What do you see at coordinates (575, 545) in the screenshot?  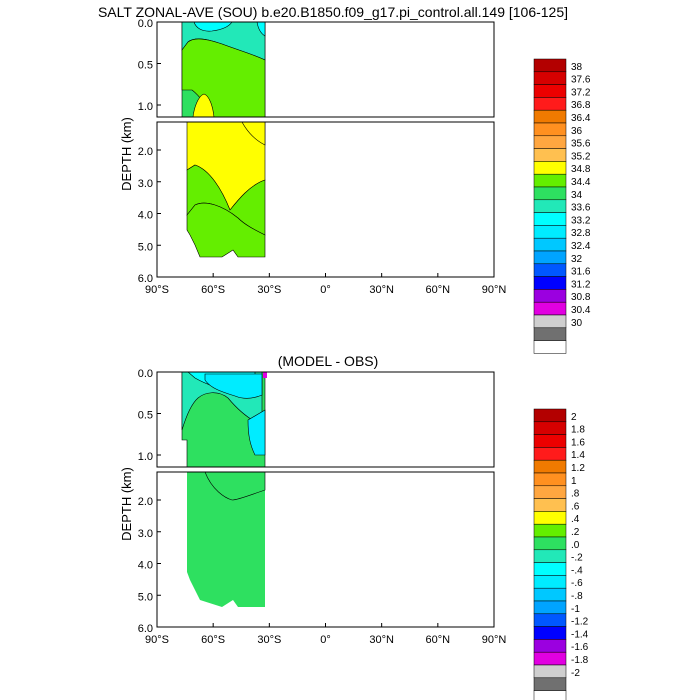 I see `colorbar-label: .0` at bounding box center [575, 545].